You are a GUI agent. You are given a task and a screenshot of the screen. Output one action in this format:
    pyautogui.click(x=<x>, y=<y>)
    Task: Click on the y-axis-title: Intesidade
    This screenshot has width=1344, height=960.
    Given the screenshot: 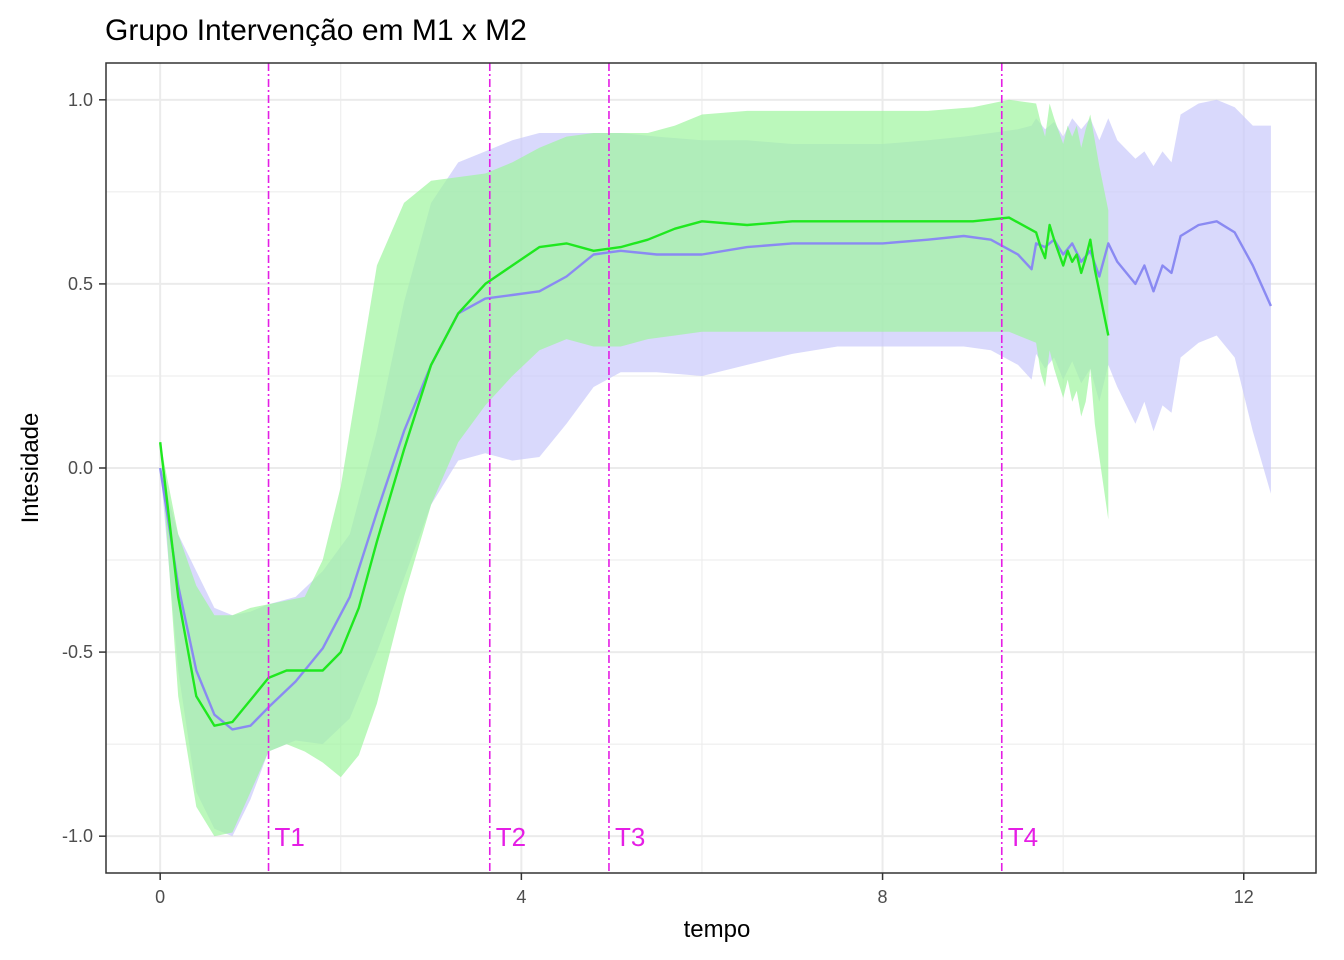 What is the action you would take?
    pyautogui.click(x=30, y=468)
    